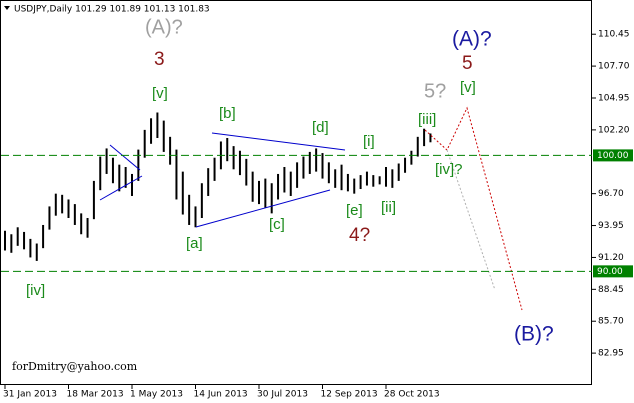 This screenshot has height=403, width=634. I want to click on wave-label: 4?, so click(359, 235).